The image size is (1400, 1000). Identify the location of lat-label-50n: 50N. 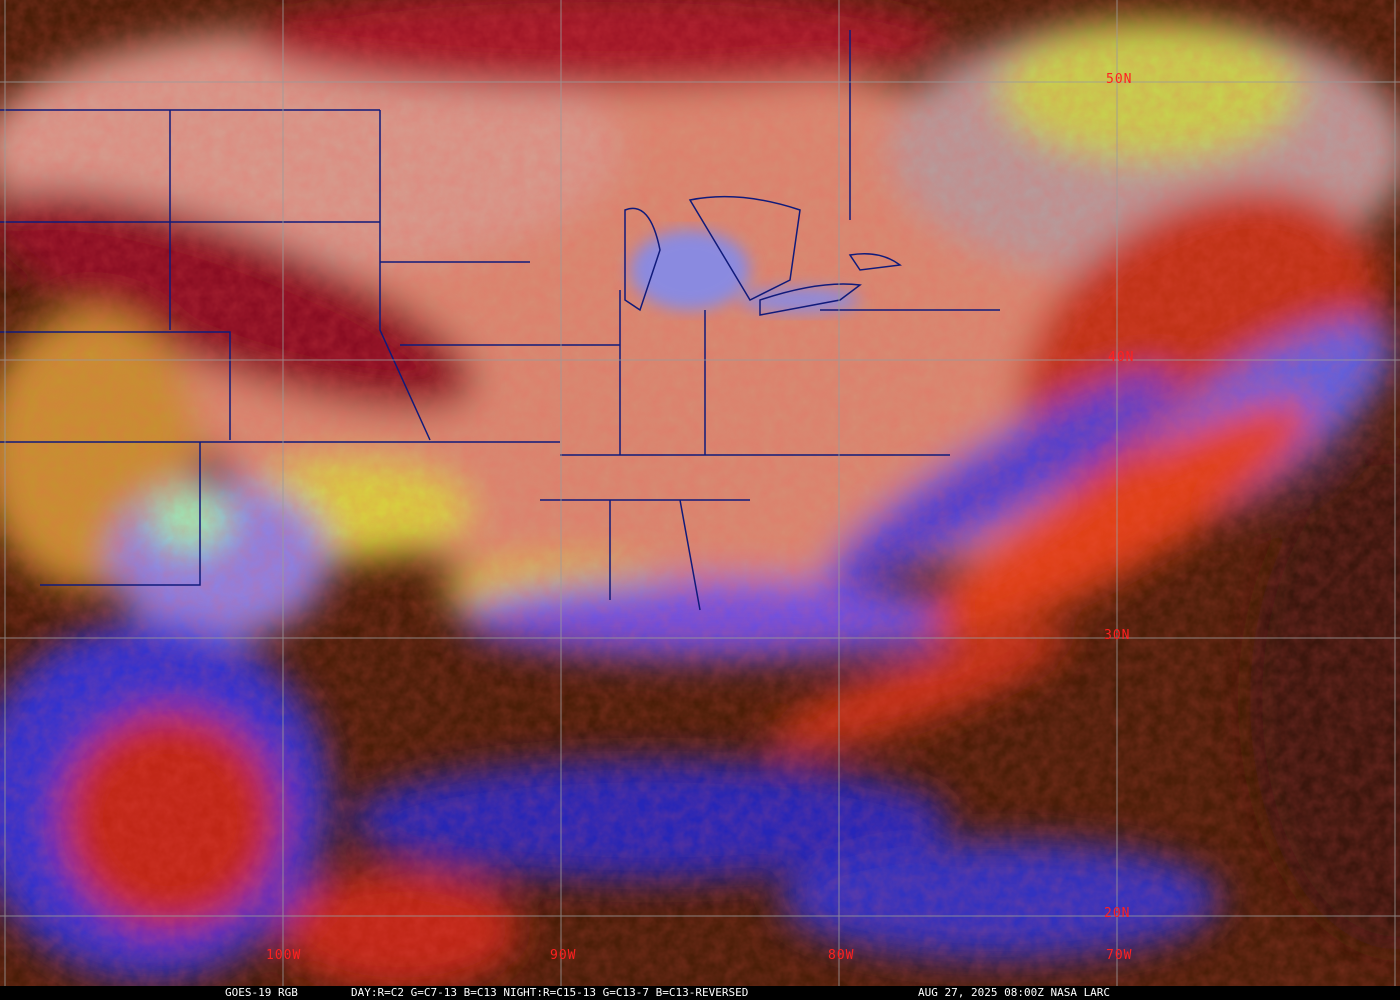
(1119, 79).